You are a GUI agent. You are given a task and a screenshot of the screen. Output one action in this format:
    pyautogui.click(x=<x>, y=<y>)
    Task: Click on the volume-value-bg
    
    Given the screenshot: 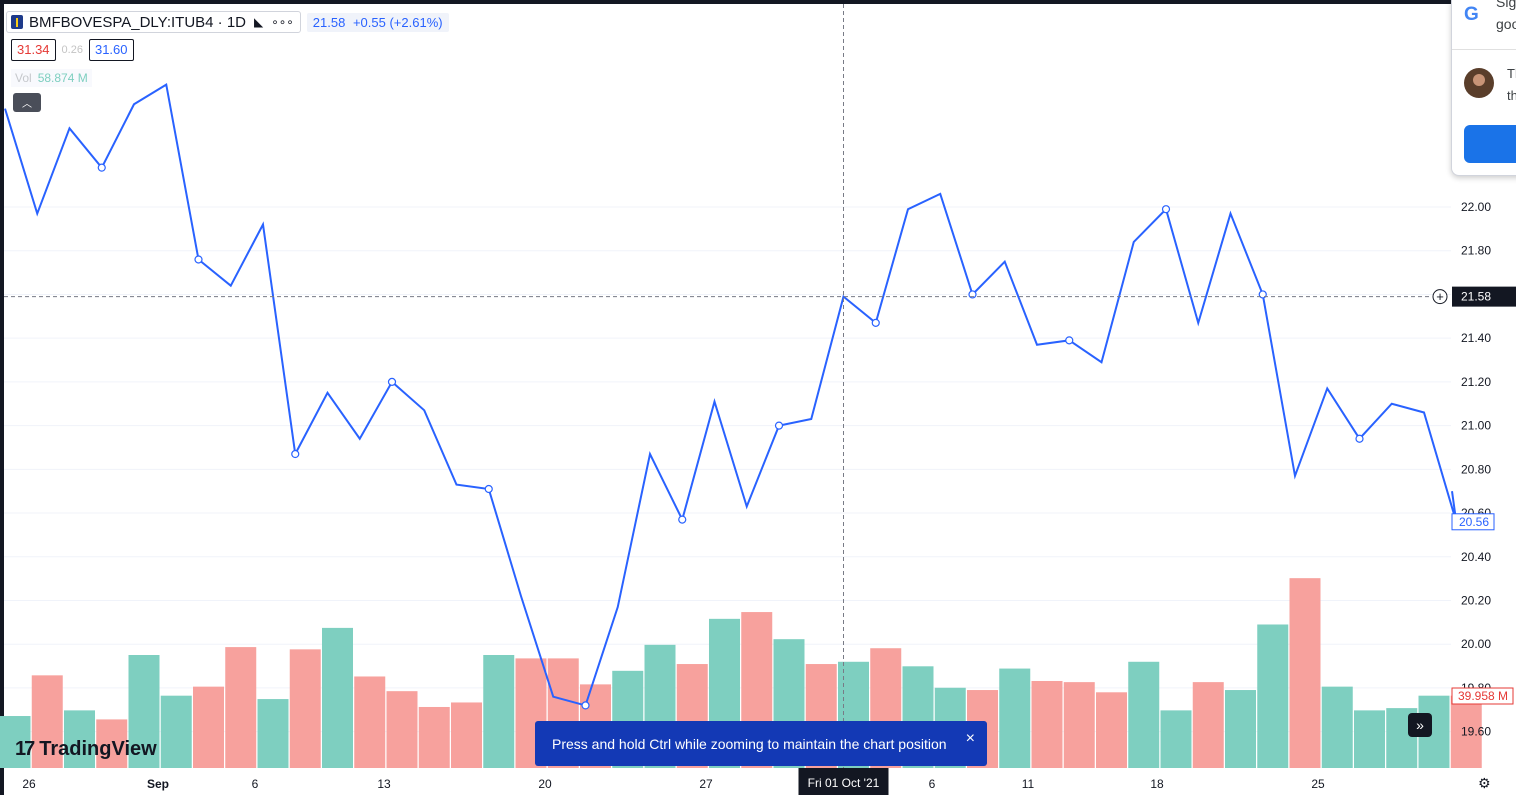 What is the action you would take?
    pyautogui.click(x=1482, y=696)
    